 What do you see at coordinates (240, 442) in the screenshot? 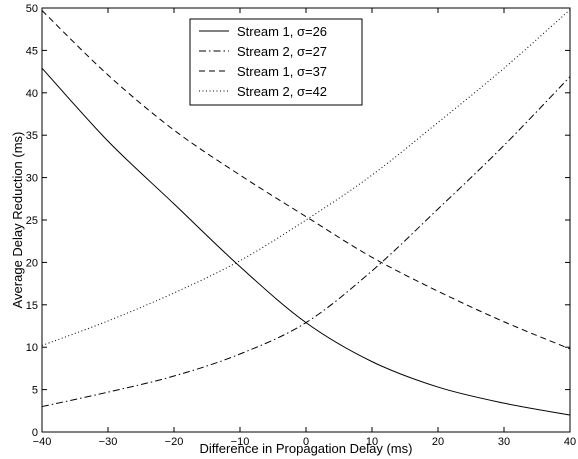
I see `x-tick-label: −10` at bounding box center [240, 442].